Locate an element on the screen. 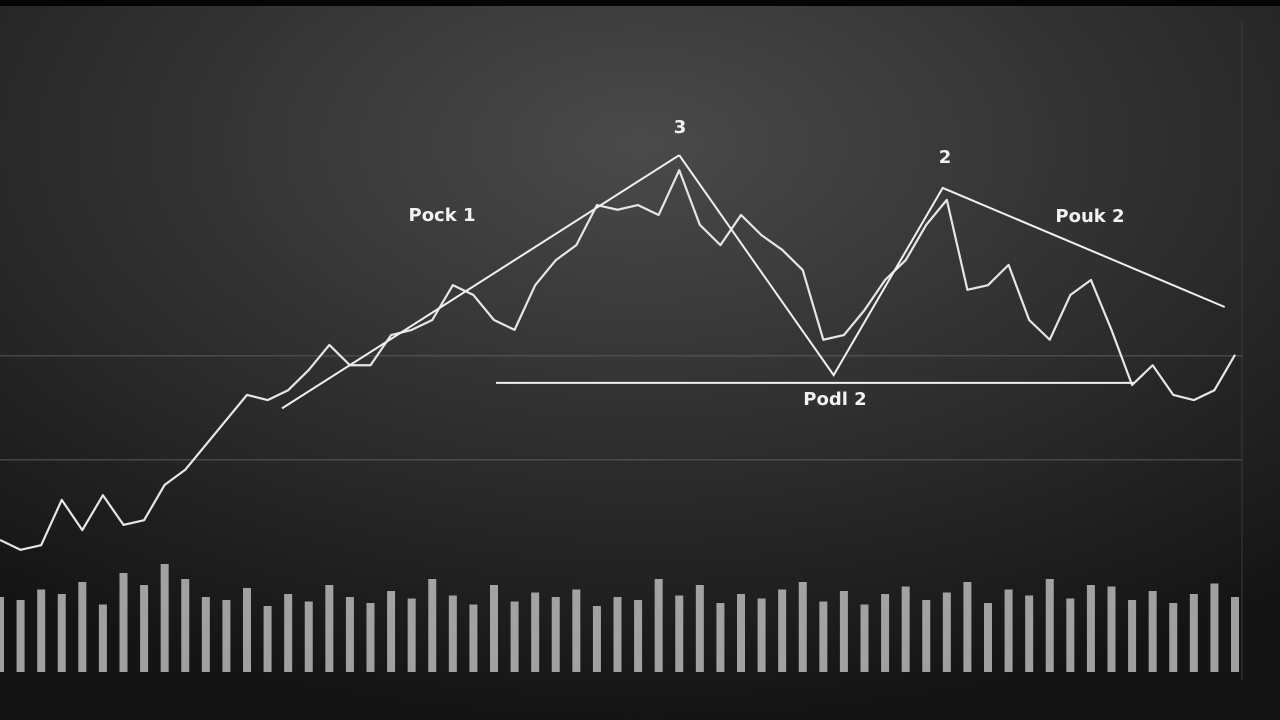  annotation: 2 is located at coordinates (945, 157).